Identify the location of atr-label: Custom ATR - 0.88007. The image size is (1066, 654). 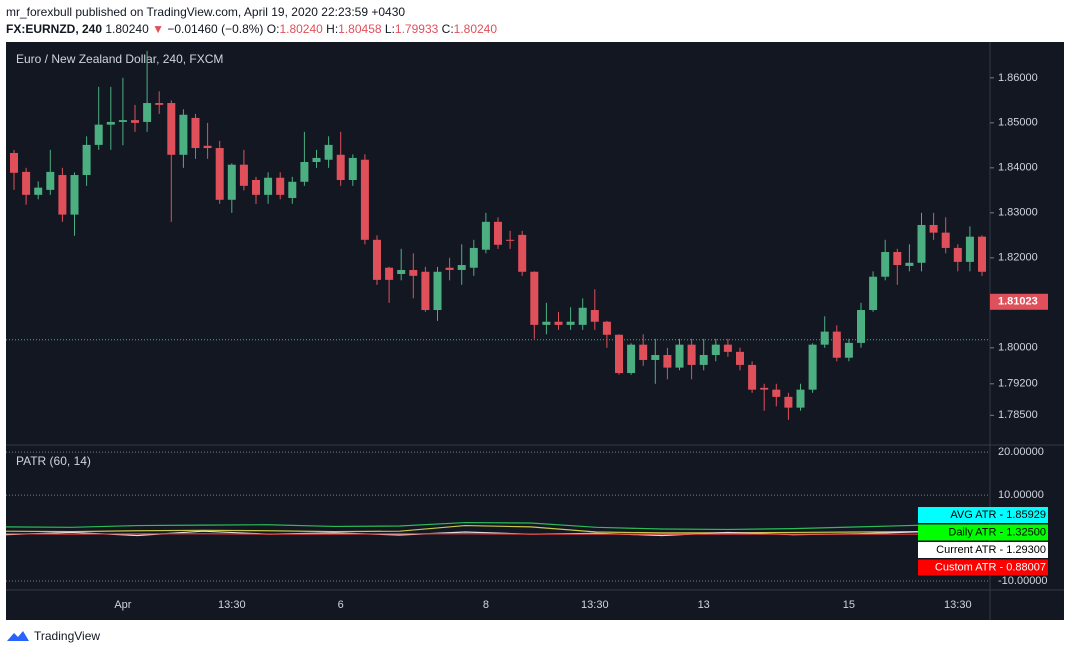
(990, 567).